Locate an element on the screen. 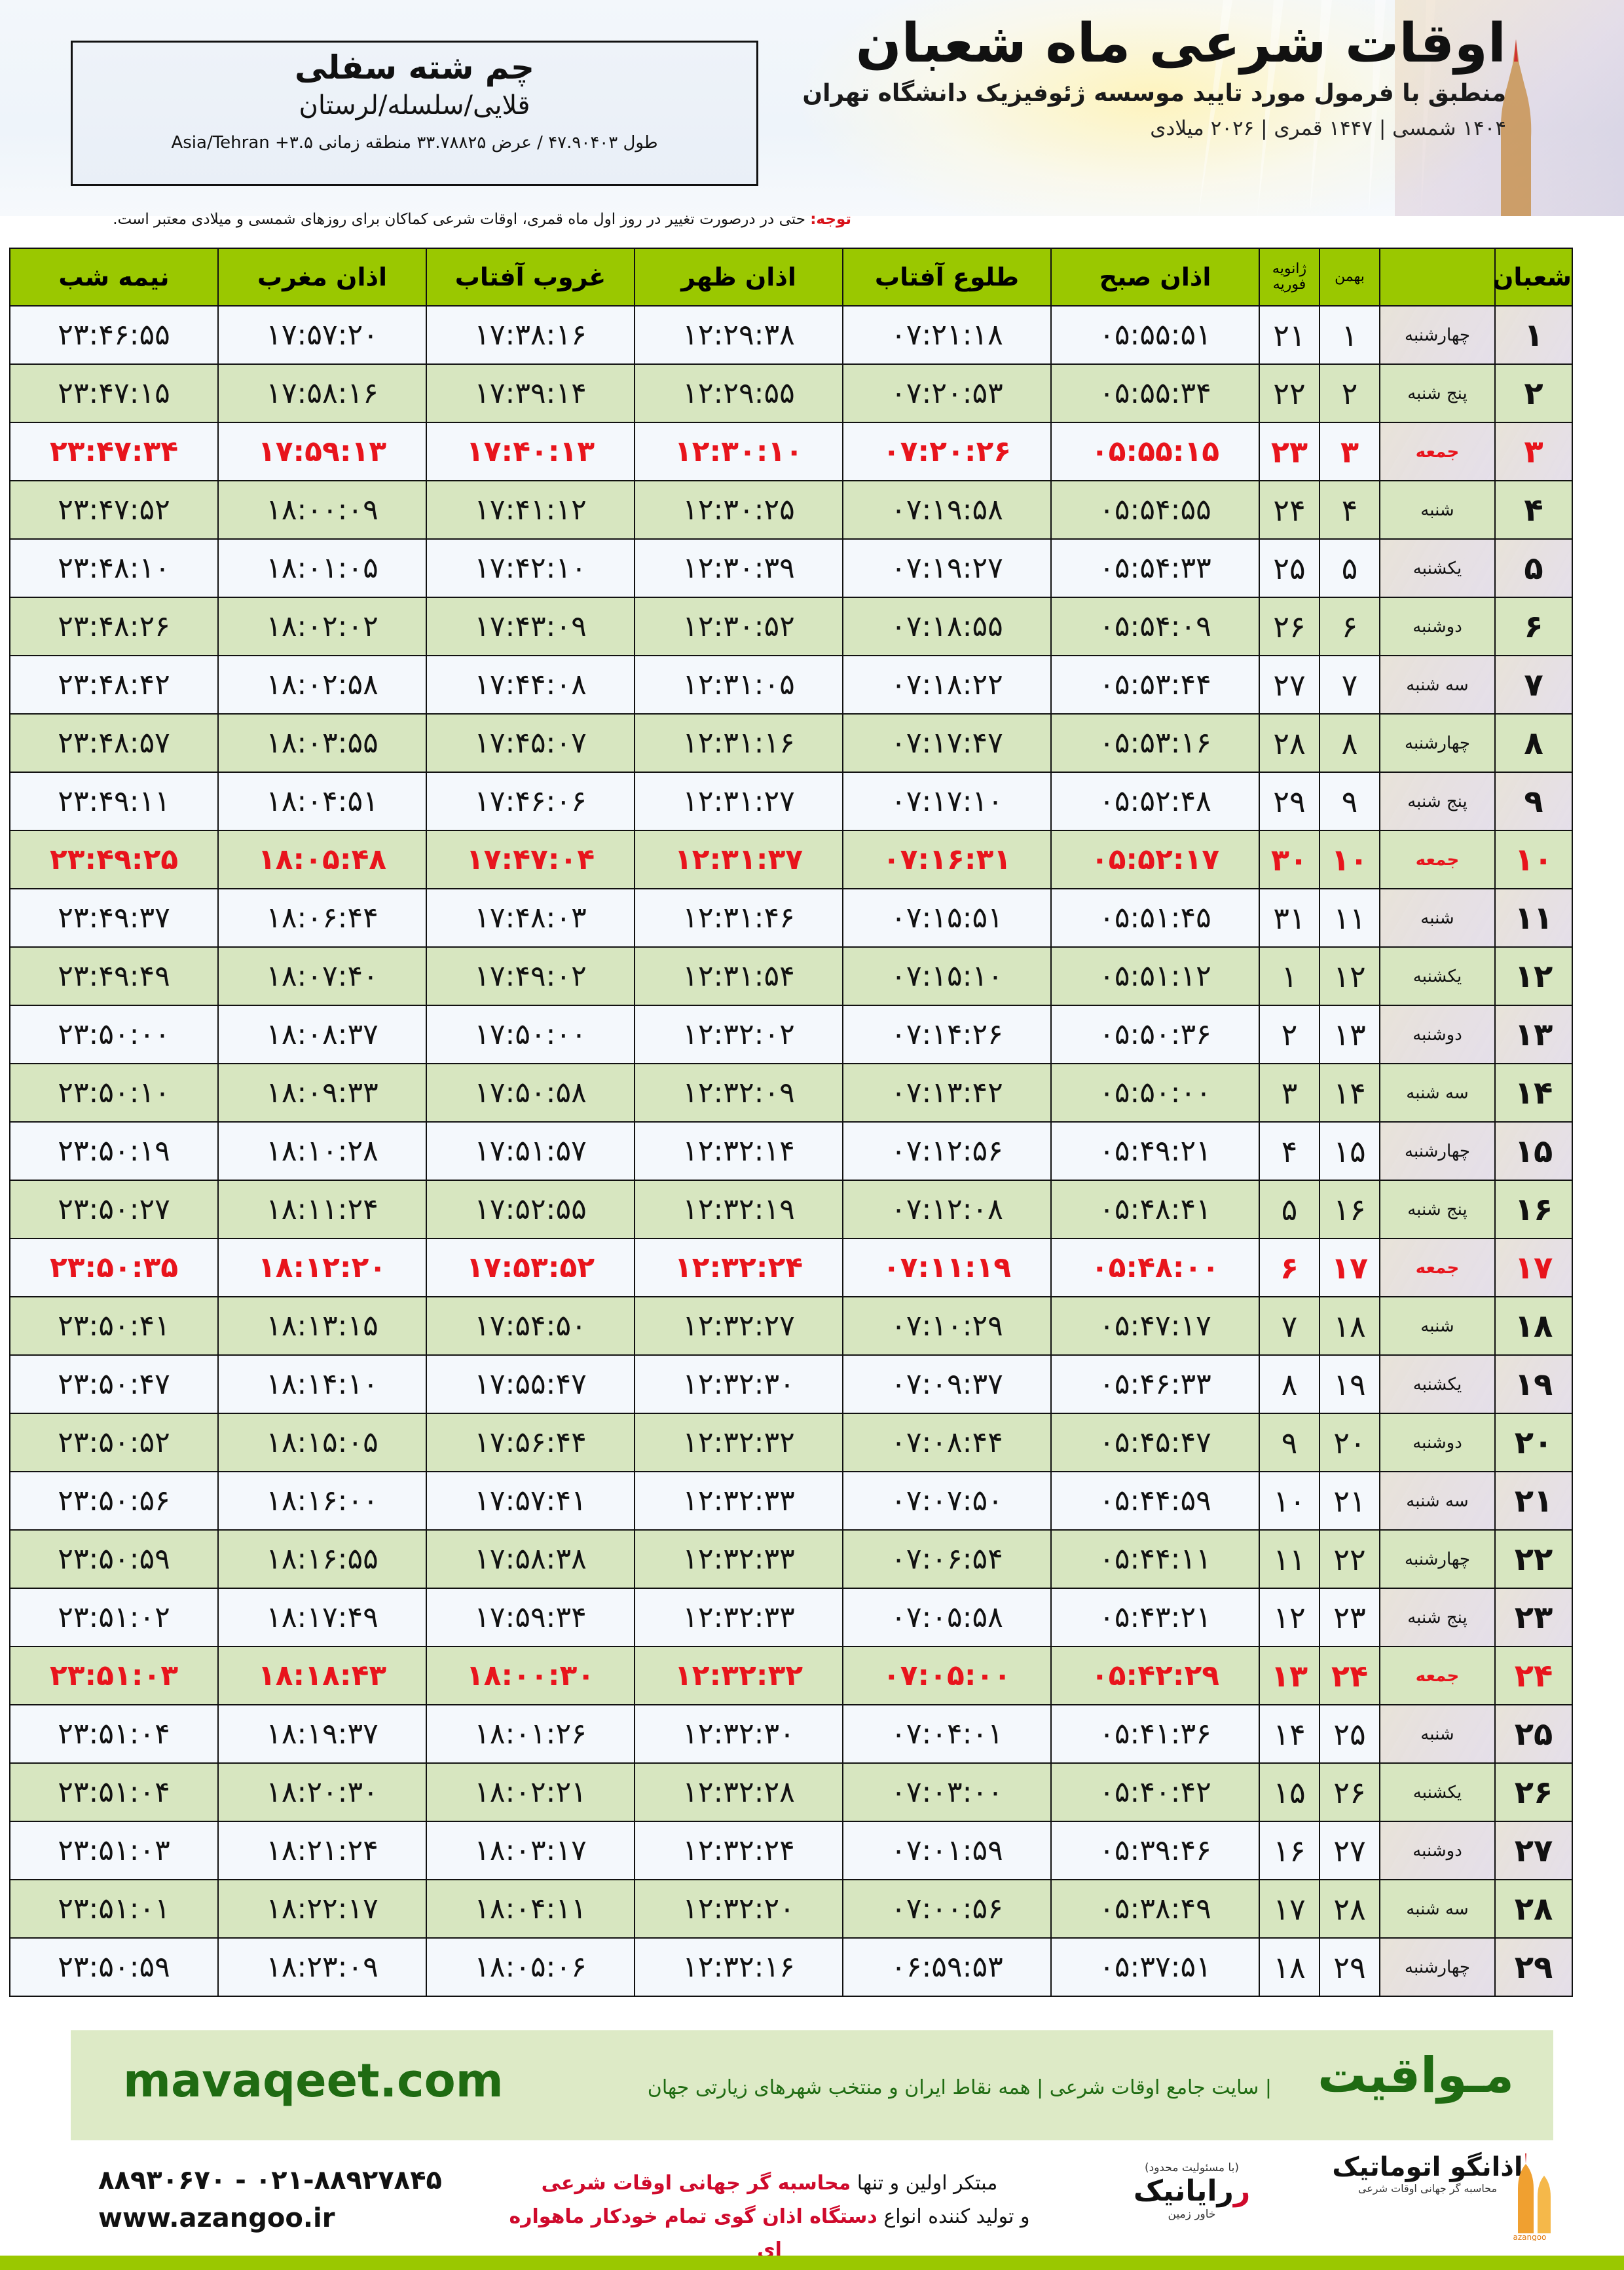 Image resolution: width=1624 pixels, height=2270 pixels. cell-bahman: ۲۶ is located at coordinates (1349, 1792).